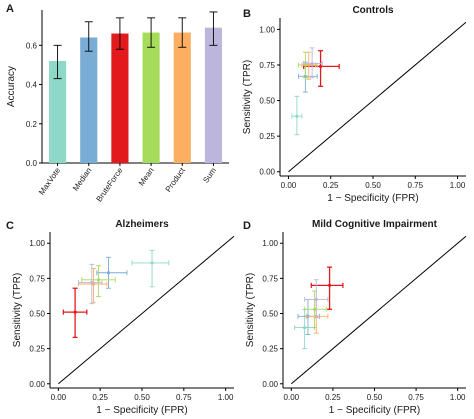  I want to click on x-tick-label: Product, so click(176, 179).